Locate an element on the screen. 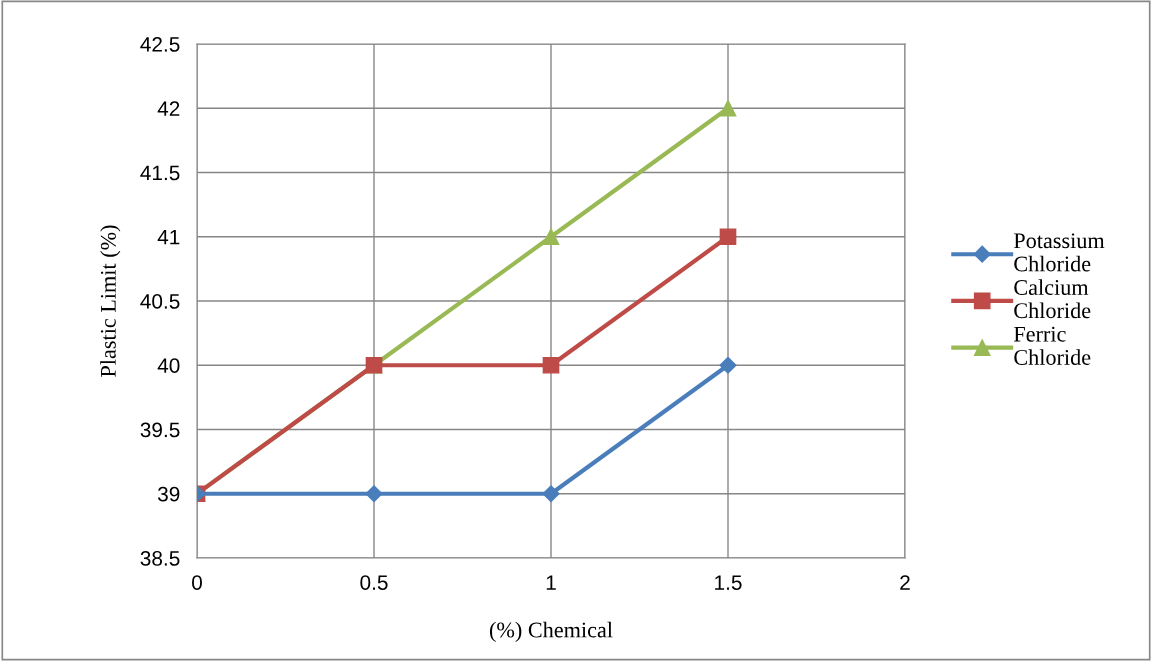 This screenshot has width=1152, height=661. x-tick-label: 1 is located at coordinates (551, 582).